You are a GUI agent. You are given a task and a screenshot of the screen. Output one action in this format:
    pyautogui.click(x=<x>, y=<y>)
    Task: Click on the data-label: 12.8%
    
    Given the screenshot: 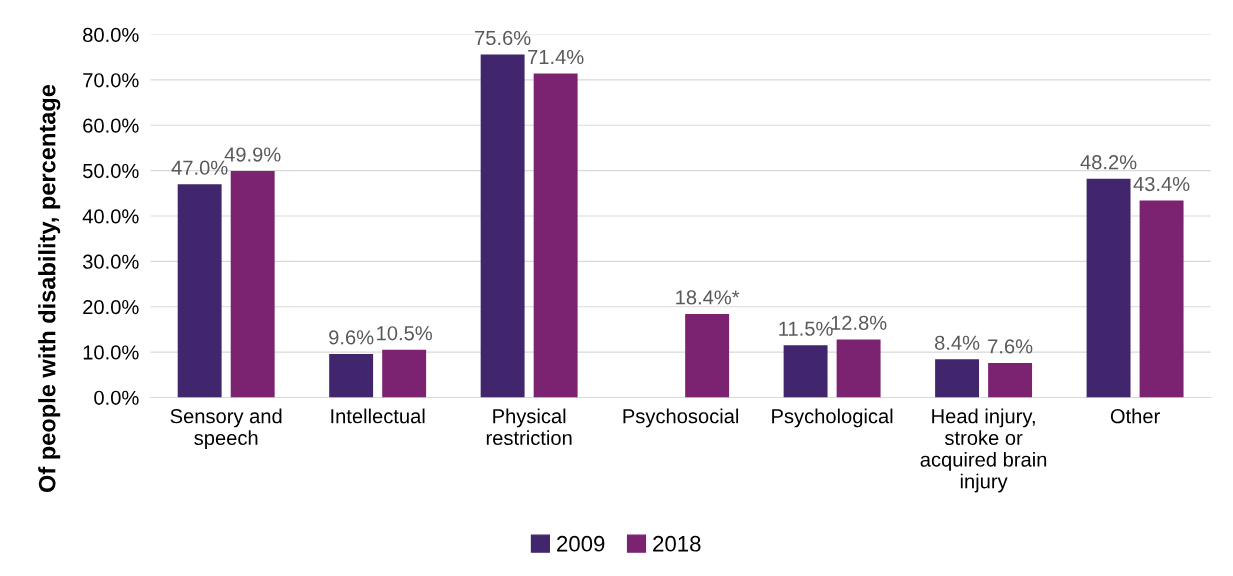 What is the action you would take?
    pyautogui.click(x=859, y=322)
    